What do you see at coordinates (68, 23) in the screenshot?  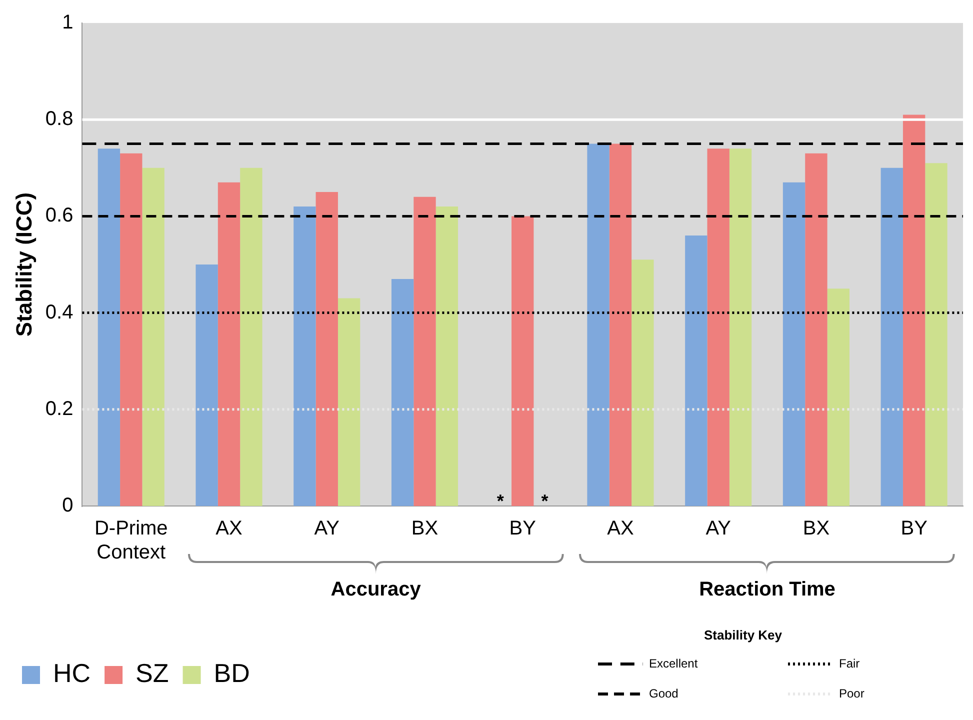 I see `y-tick-label: 1` at bounding box center [68, 23].